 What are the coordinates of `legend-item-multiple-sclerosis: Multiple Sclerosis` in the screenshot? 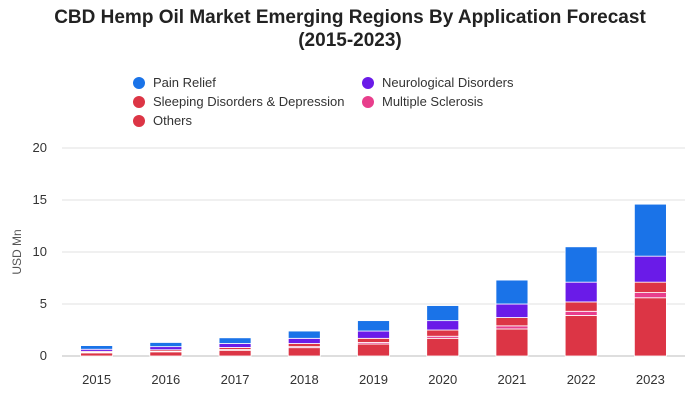 It's located at (422, 101).